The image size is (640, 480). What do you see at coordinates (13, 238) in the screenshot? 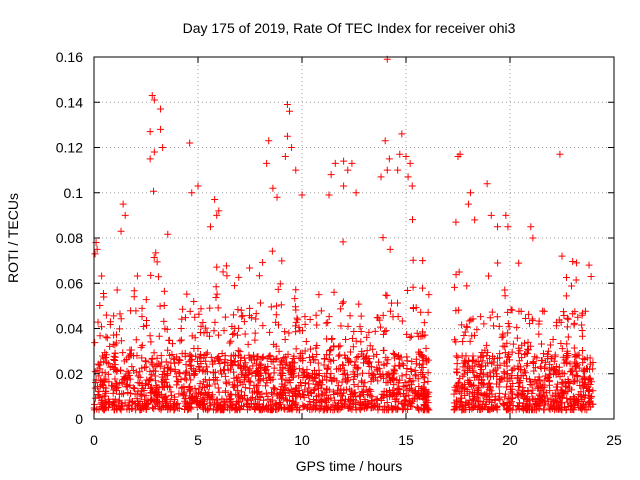
I see `y-axis-title: ROTI / TECUs` at bounding box center [13, 238].